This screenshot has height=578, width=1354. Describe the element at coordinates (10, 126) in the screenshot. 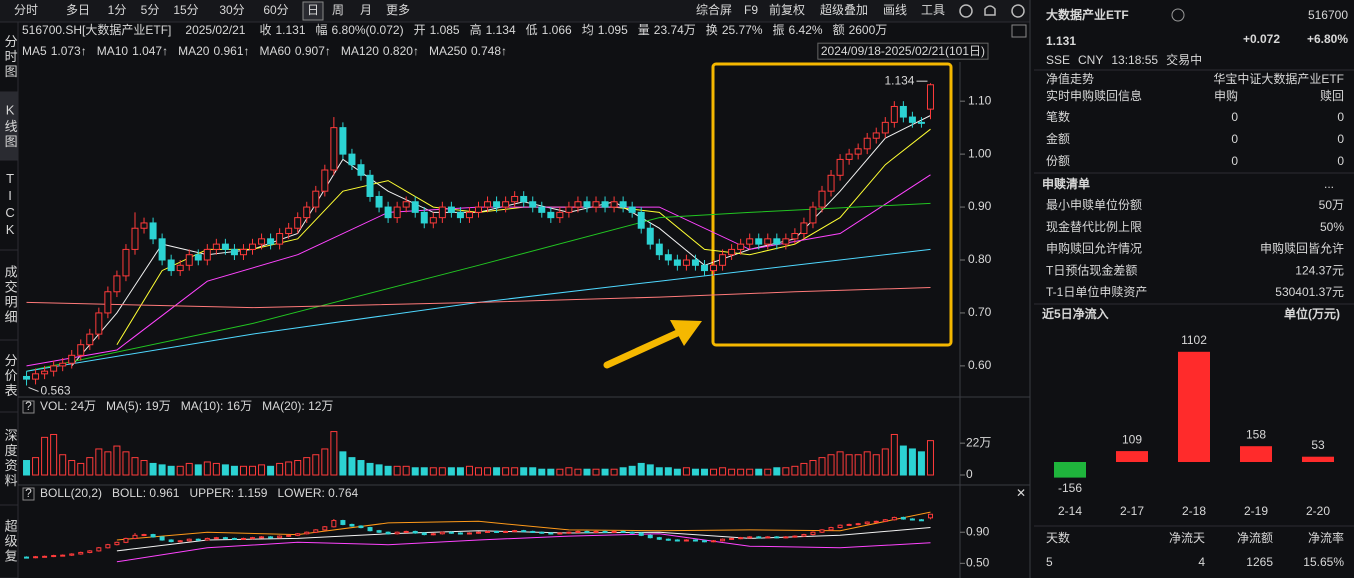

I see `side-tab: K线图` at that location.